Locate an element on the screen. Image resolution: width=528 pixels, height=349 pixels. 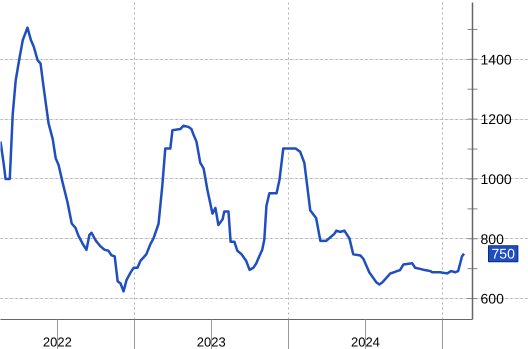
y-tick-label: 800 is located at coordinates (492, 238).